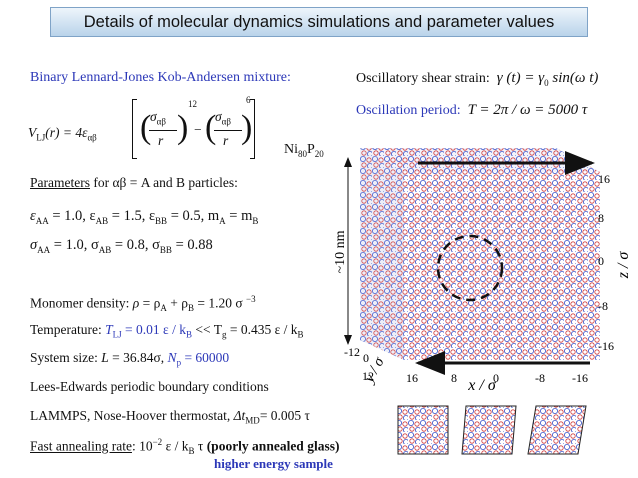 Image resolution: width=638 pixels, height=478 pixels. What do you see at coordinates (603, 306) in the screenshot?
I see `z-tick-label: -8` at bounding box center [603, 306].